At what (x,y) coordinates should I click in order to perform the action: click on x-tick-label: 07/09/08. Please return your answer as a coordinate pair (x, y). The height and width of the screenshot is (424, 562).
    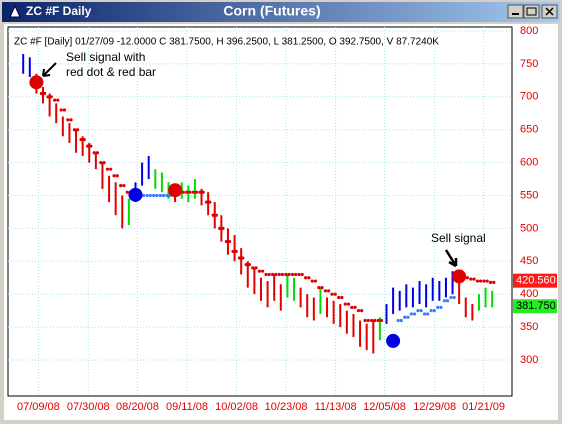
    Looking at the image, I should click on (38, 407).